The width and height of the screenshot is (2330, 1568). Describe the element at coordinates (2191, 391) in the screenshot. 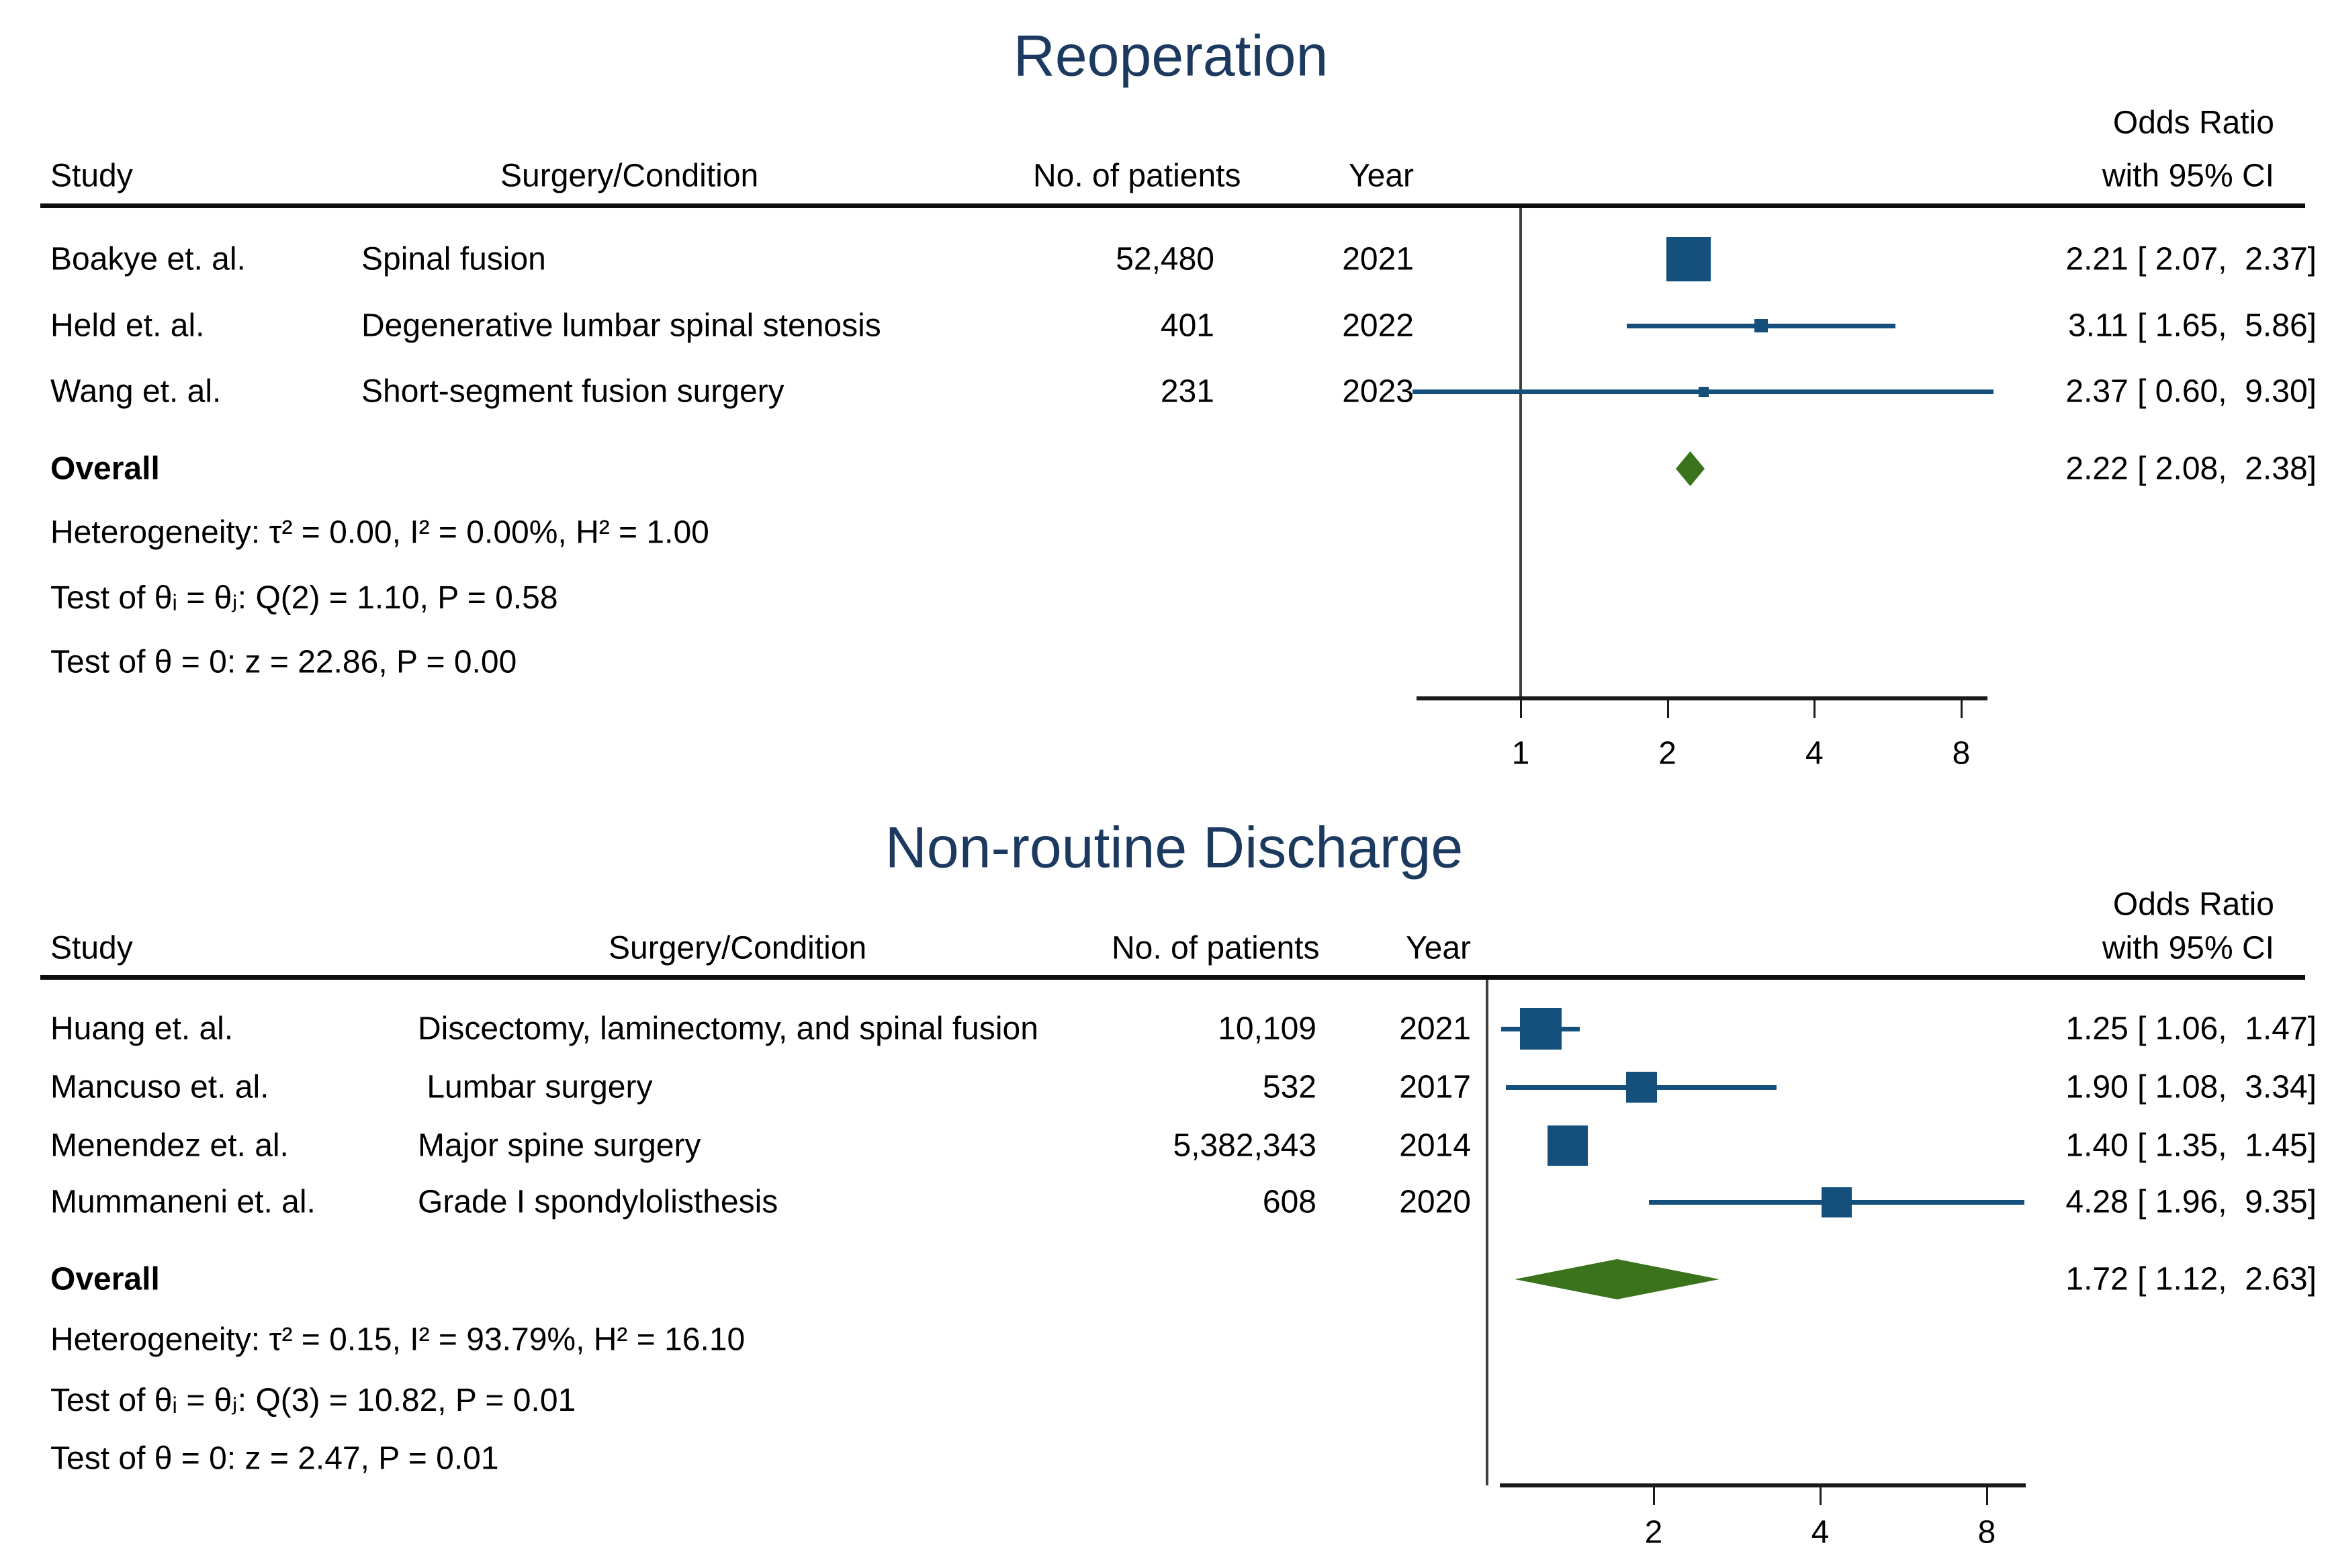

I see `or-ci-value: 2.37 [ 0.60, 9.30]` at that location.